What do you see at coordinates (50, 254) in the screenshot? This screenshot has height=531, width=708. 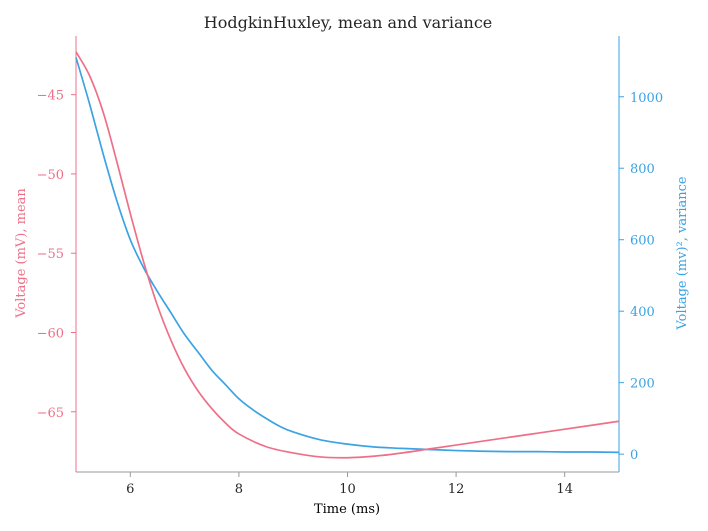 I see `left-y-tick-label: −55` at bounding box center [50, 254].